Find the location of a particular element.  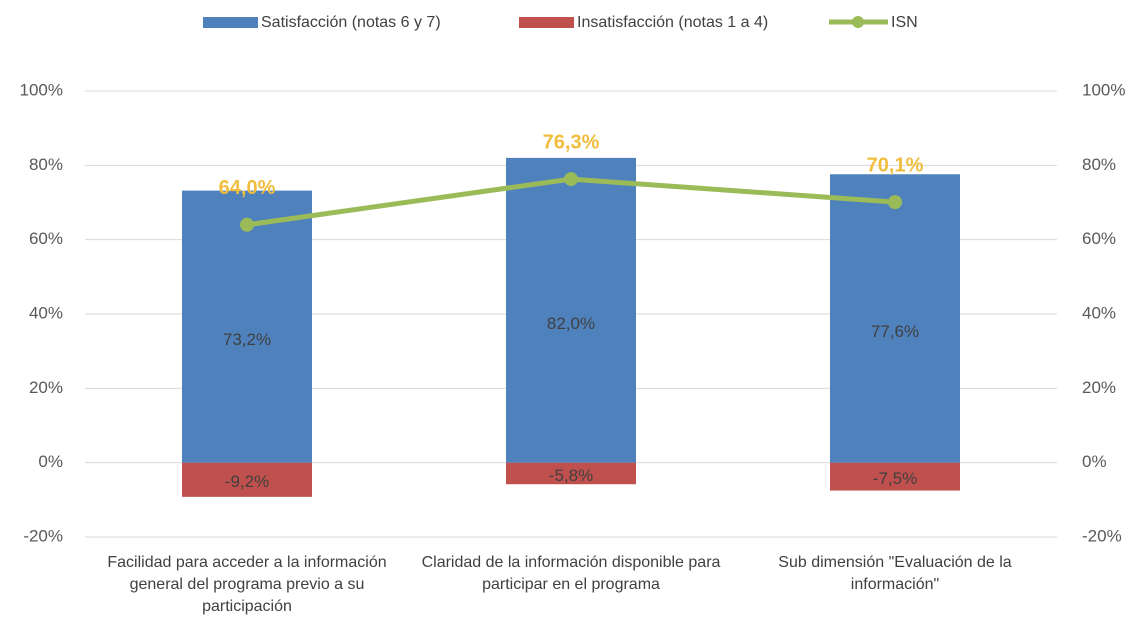

y2-tick-label: 0% is located at coordinates (1094, 461).